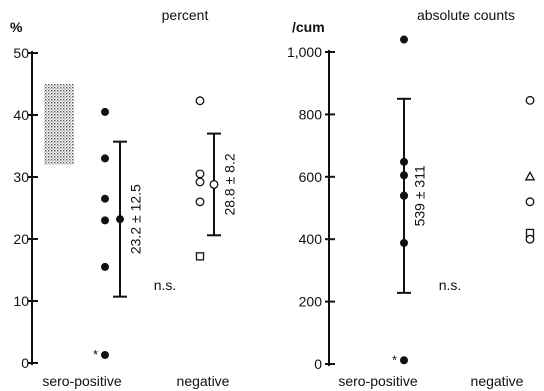 This screenshot has width=544, height=391. I want to click on y-tick-label: 600, so click(311, 177).